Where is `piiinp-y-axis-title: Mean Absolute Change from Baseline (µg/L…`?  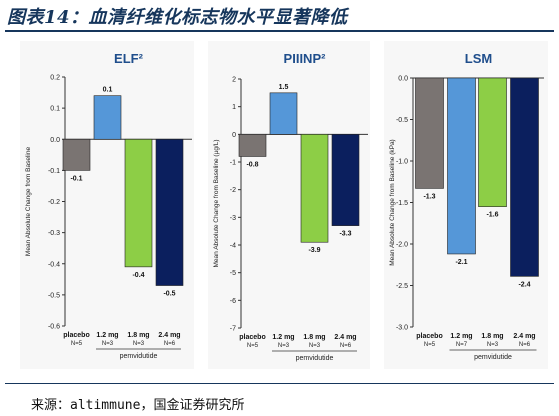
piiinp-y-axis-title: Mean Absolute Change from Baseline (µg/L… is located at coordinates (216, 203).